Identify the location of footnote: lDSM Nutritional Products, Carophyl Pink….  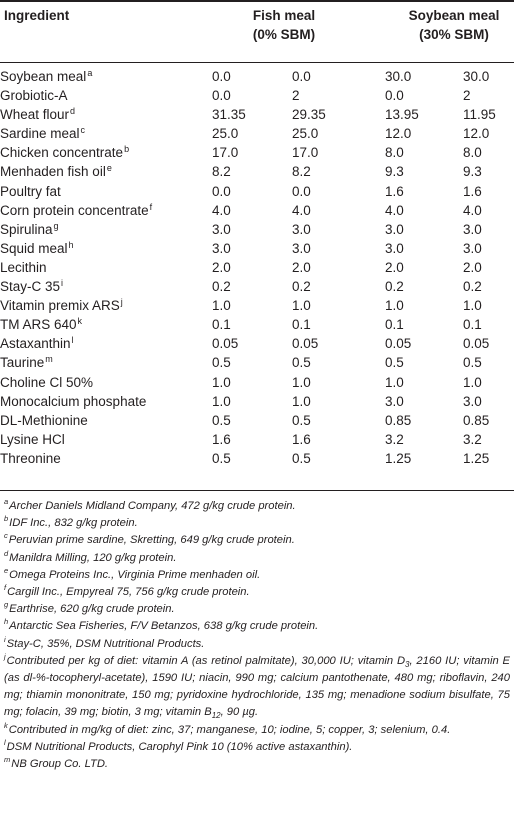
(178, 745).